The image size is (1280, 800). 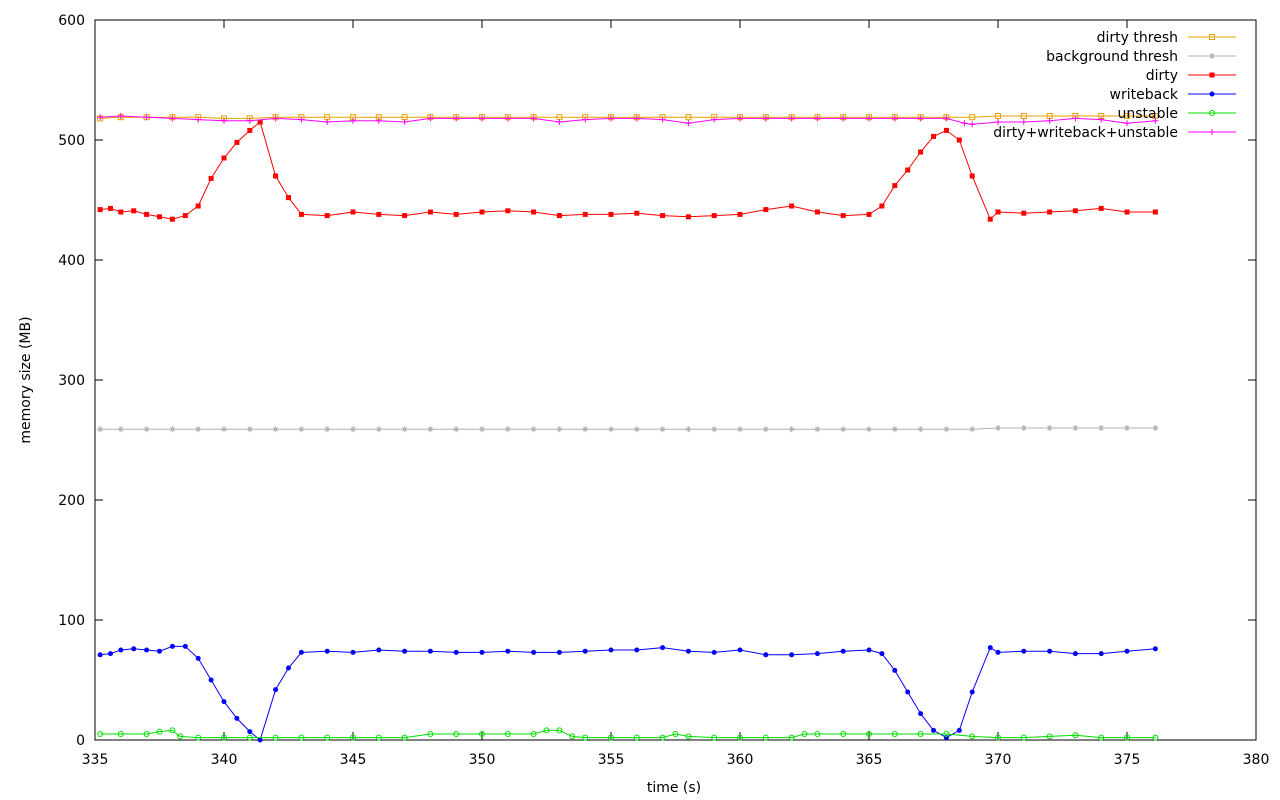 What do you see at coordinates (95, 760) in the screenshot?
I see `x-tick-label: 335` at bounding box center [95, 760].